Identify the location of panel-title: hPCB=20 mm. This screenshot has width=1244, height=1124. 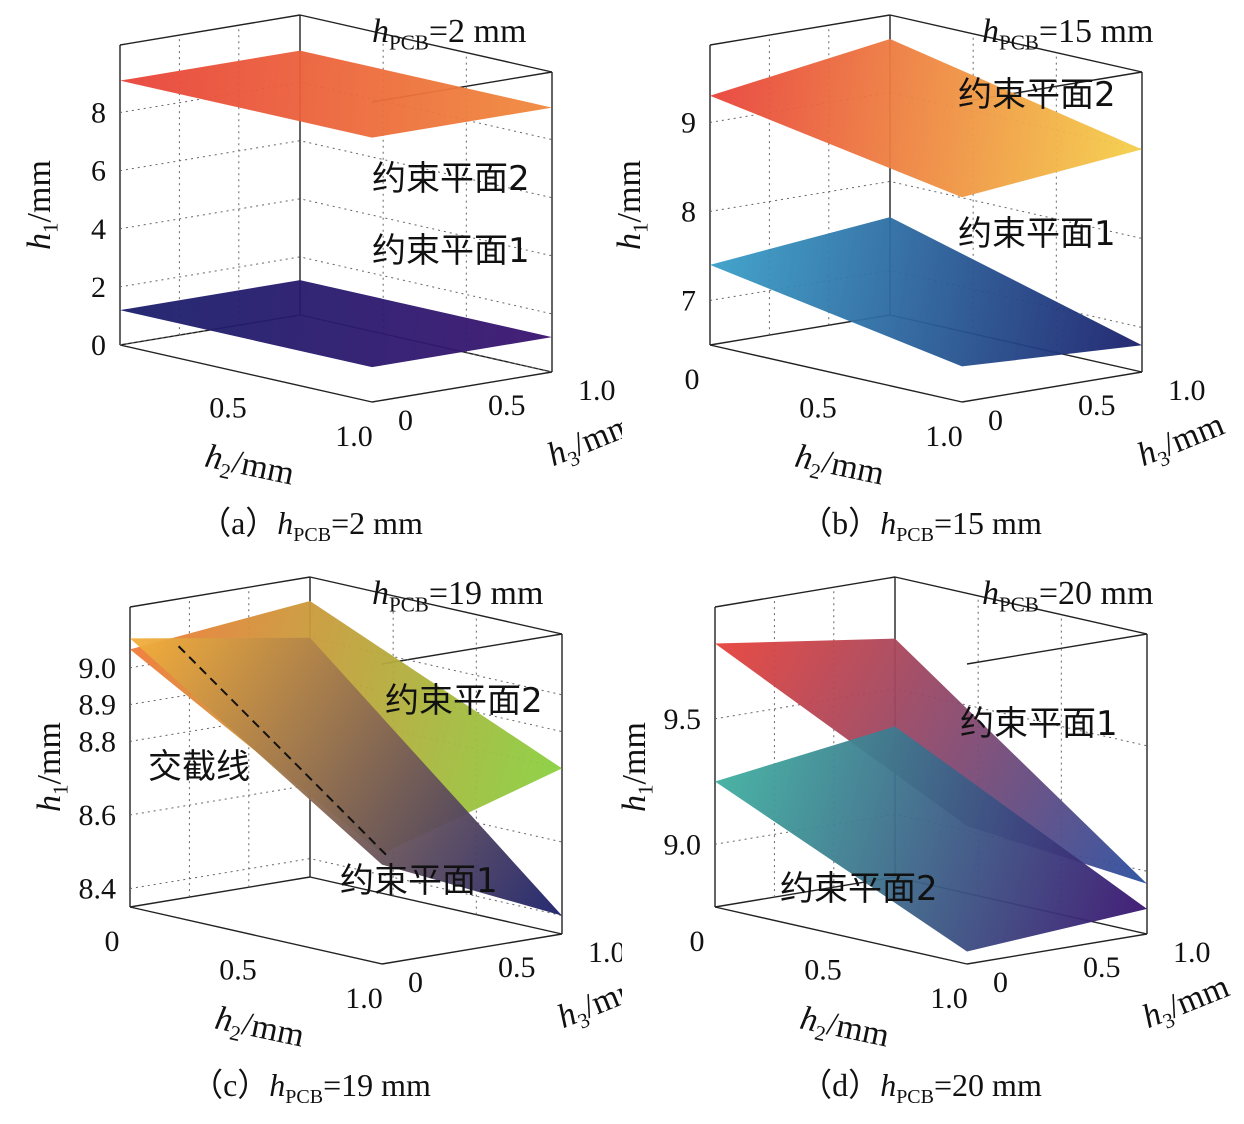
(1067, 595).